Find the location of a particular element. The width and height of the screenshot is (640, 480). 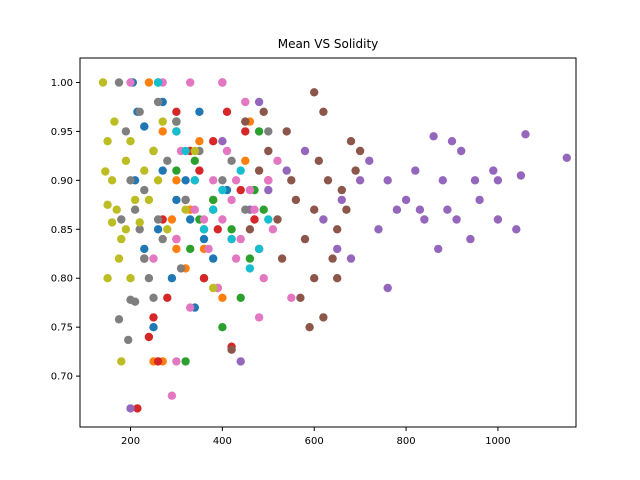

y-axis: 0.70 0.75 0.80 0.85 0.90 0.95 1.00 is located at coordinates (65, 230).